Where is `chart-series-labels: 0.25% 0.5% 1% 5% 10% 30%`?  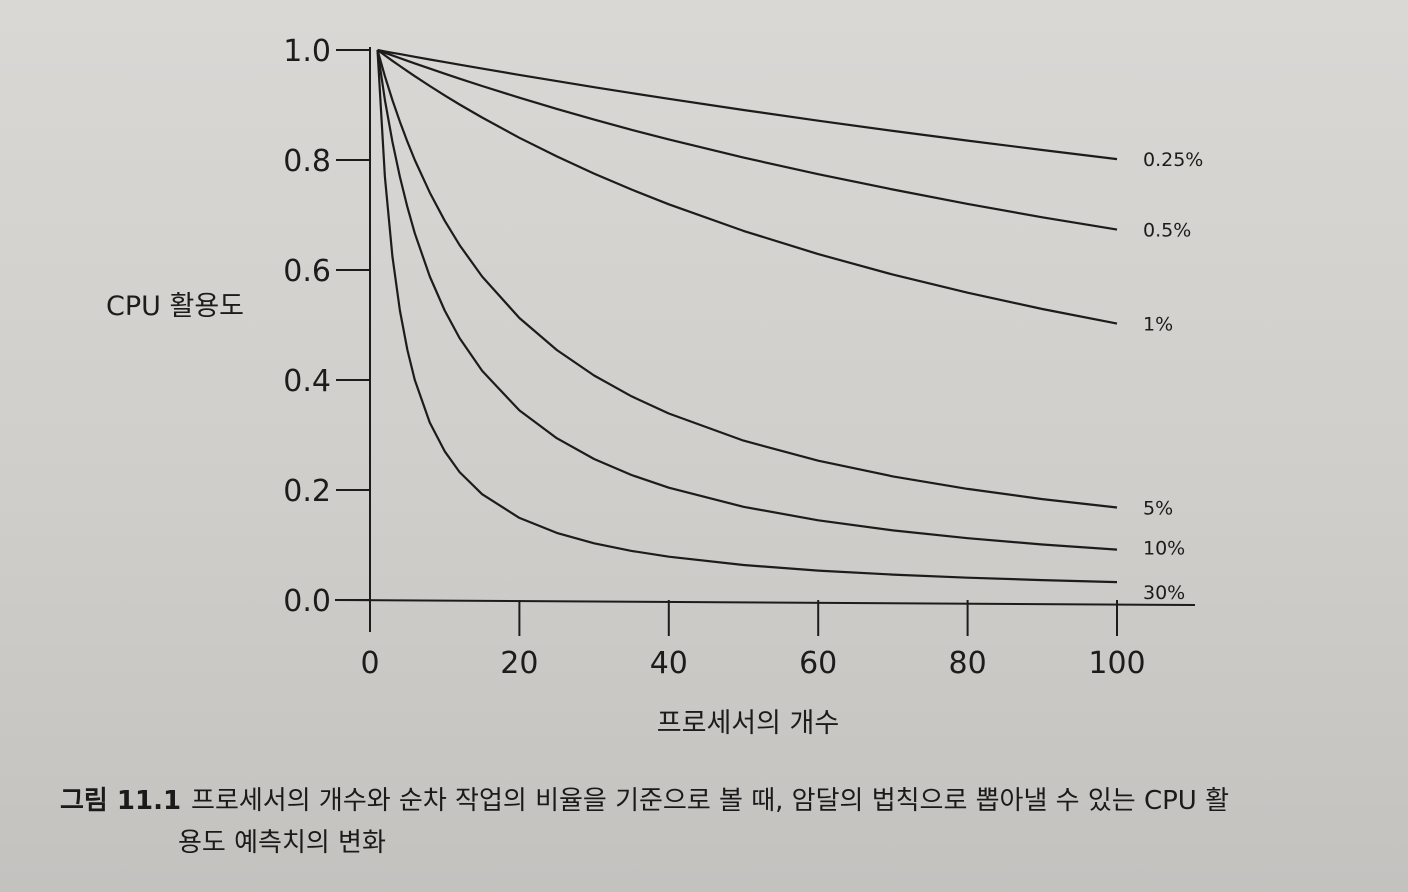 chart-series-labels: 0.25% 0.5% 1% 5% 10% 30% is located at coordinates (1173, 376).